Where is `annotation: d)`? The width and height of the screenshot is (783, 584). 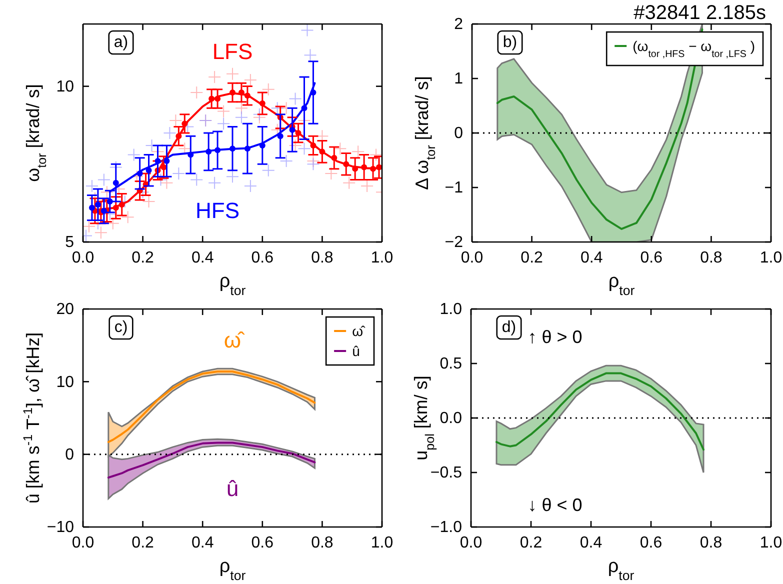
annotation: d) is located at coordinates (509, 327).